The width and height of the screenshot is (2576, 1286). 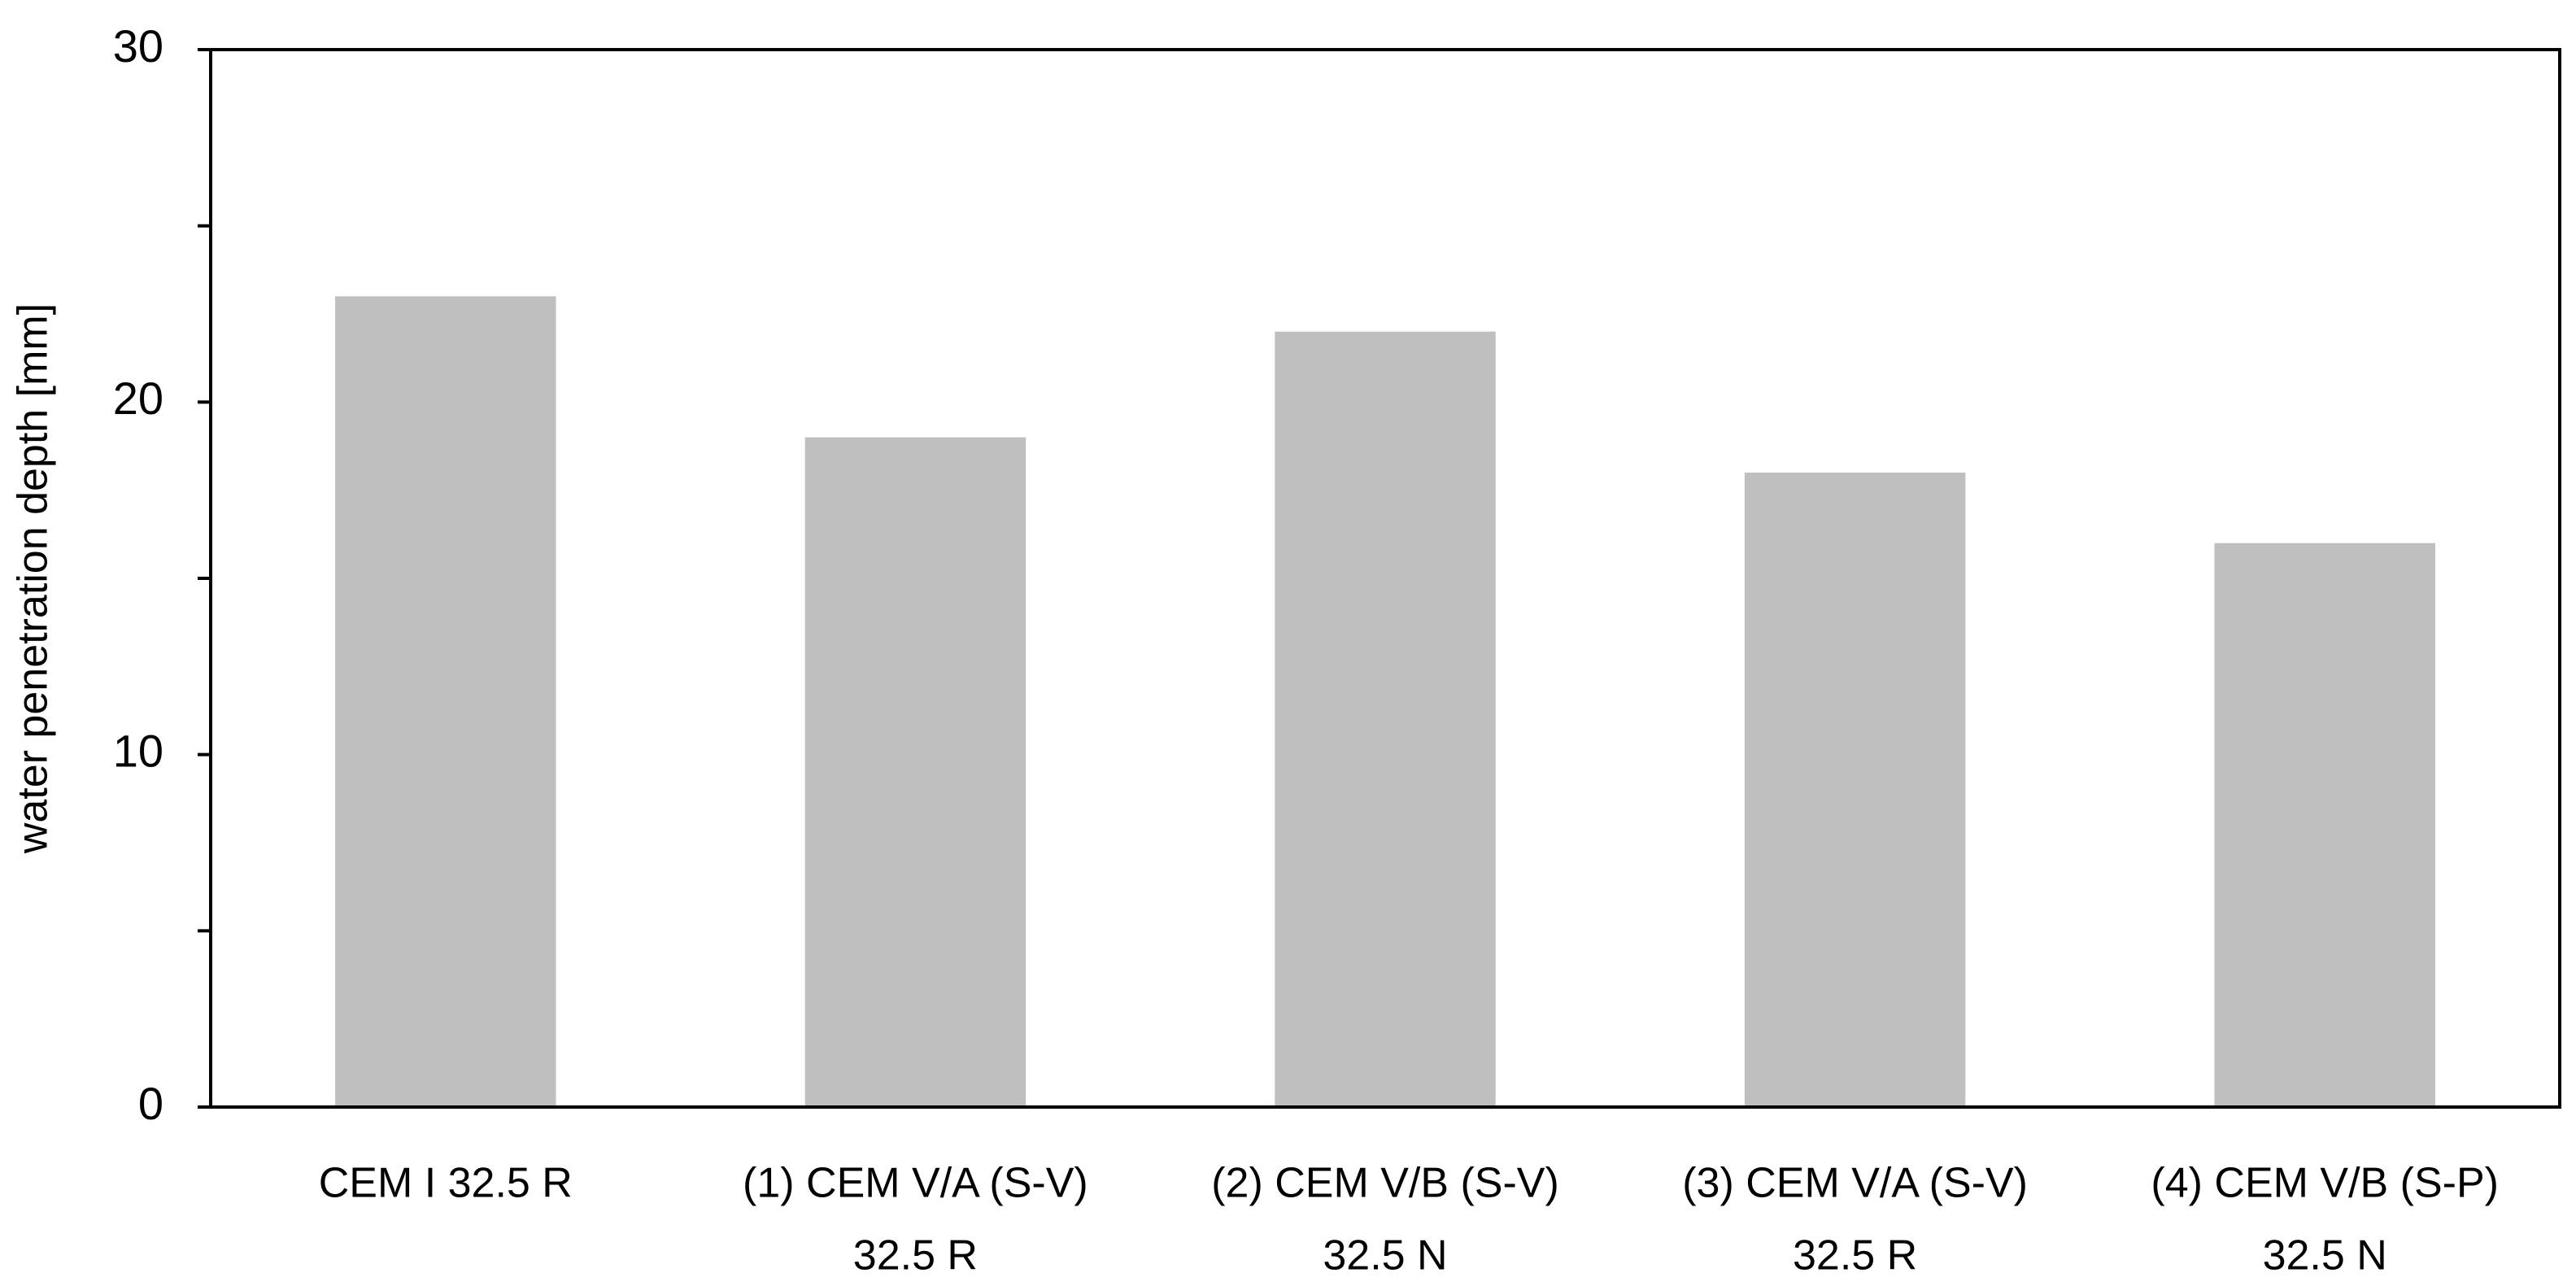 What do you see at coordinates (138, 46) in the screenshot?
I see `y-tick-label: 30` at bounding box center [138, 46].